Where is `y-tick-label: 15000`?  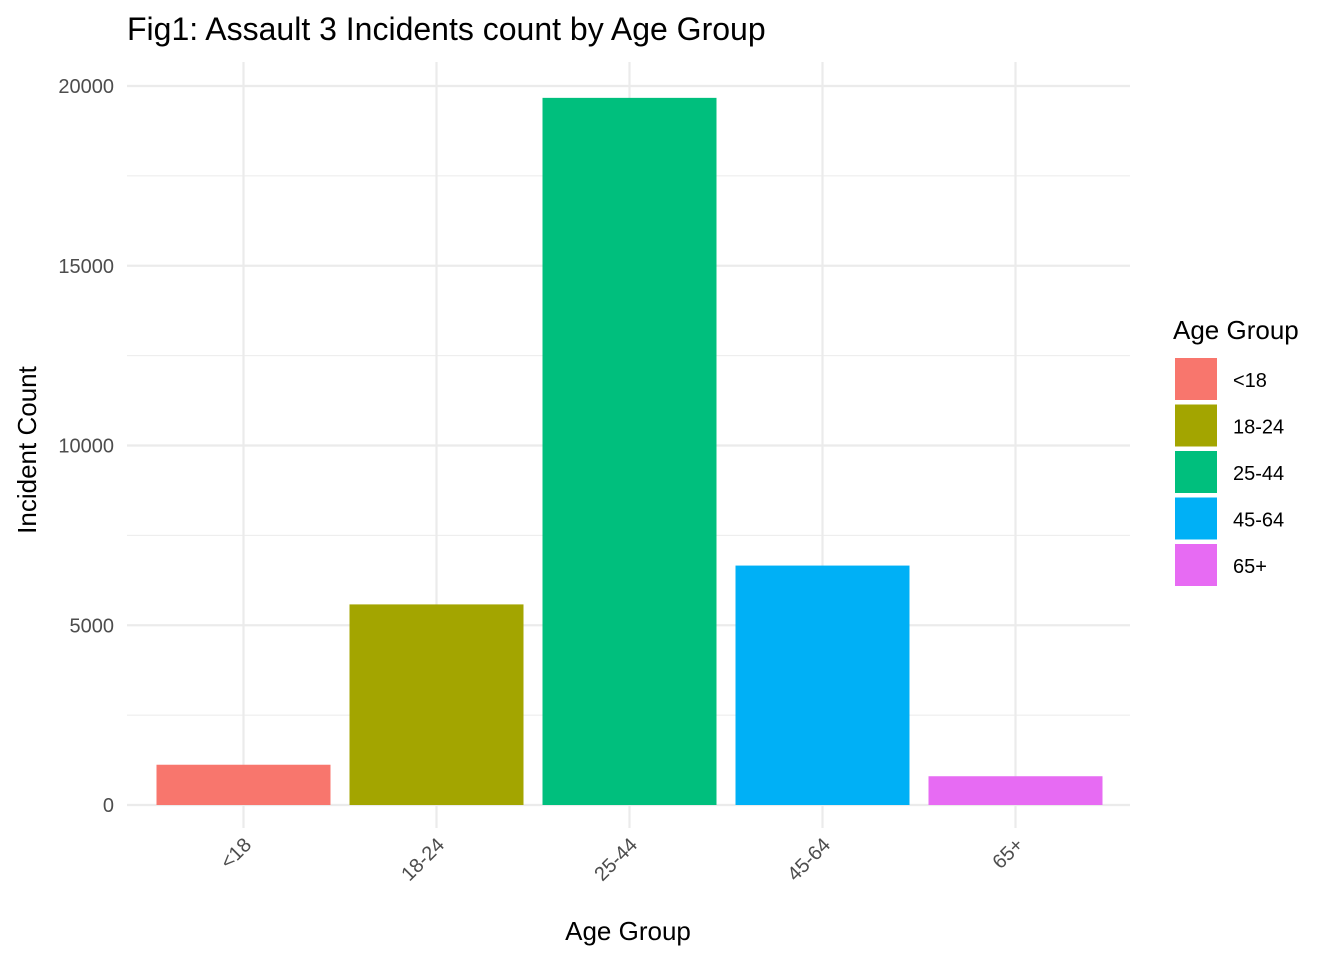 y-tick-label: 15000 is located at coordinates (86, 267).